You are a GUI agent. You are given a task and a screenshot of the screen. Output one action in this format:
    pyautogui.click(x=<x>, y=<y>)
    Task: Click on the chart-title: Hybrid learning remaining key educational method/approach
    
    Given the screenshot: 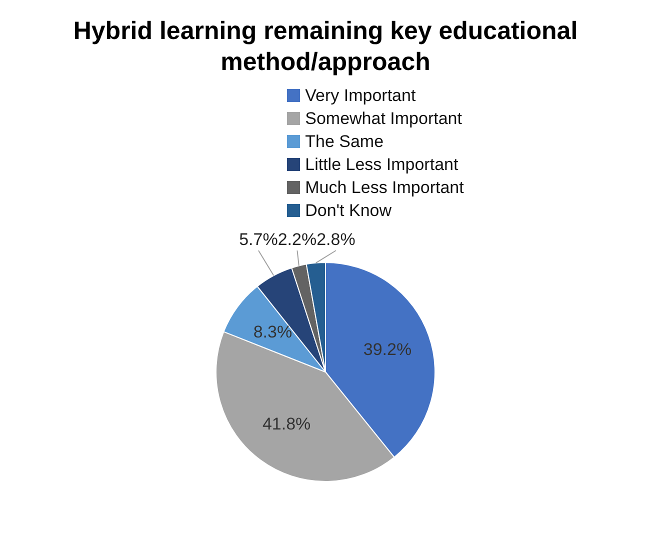 What is the action you would take?
    pyautogui.click(x=325, y=47)
    